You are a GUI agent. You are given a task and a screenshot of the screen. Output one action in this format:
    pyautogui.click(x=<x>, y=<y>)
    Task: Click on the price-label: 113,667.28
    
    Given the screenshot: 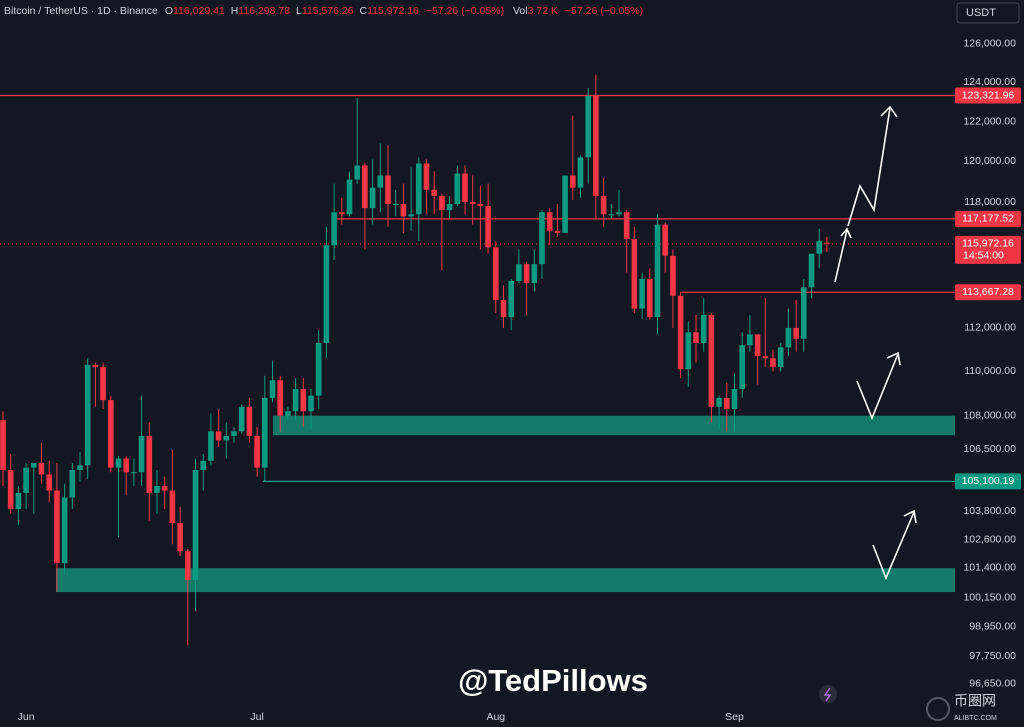 What is the action you would take?
    pyautogui.click(x=988, y=292)
    